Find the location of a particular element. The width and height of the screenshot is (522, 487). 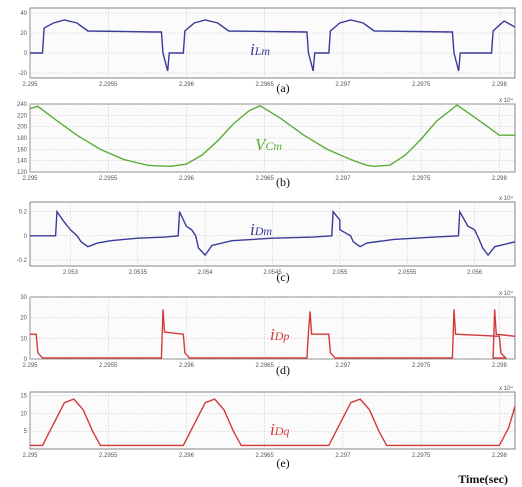

x-tick-label: 2.0545 is located at coordinates (272, 273).